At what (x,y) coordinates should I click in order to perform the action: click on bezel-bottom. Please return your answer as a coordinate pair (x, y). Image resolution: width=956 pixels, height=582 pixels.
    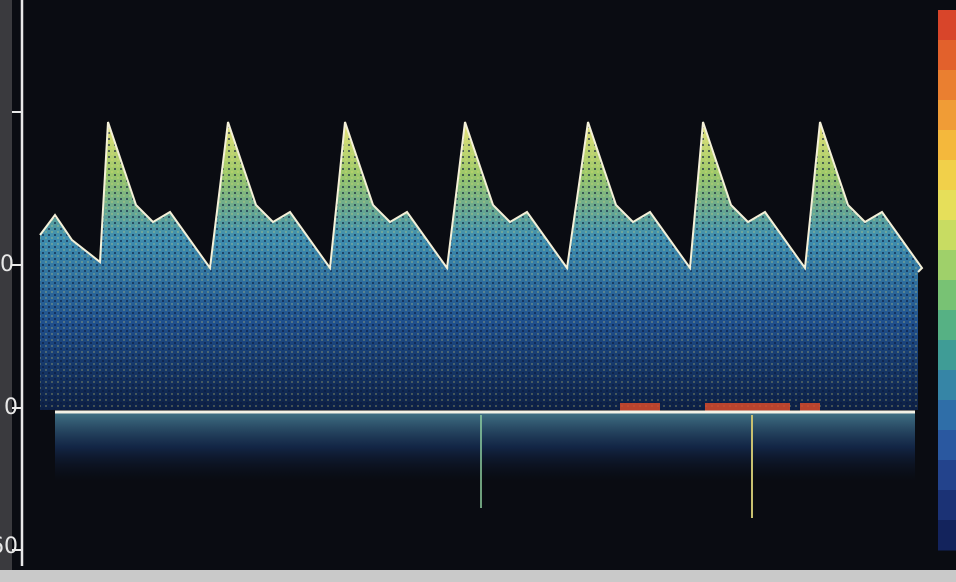
    Looking at the image, I should click on (478, 576).